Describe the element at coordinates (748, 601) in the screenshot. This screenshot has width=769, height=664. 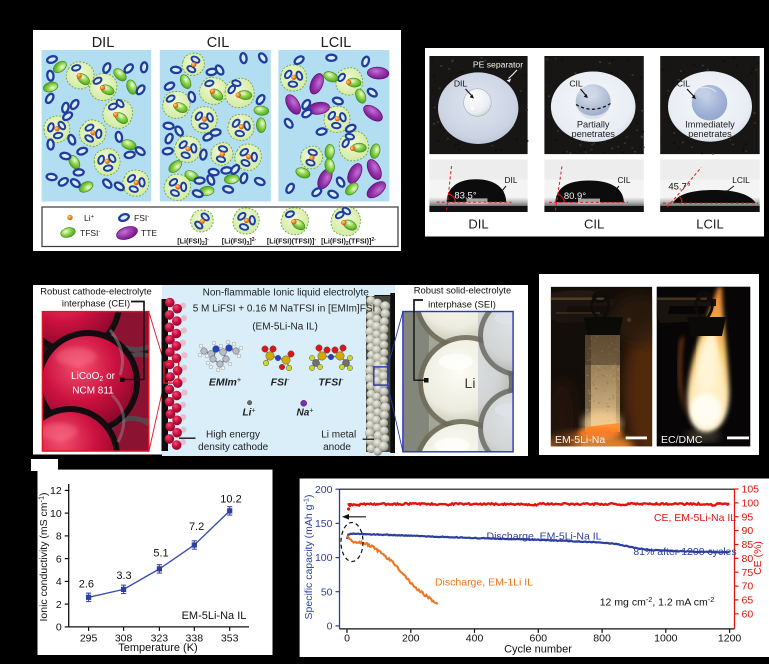
I see `svg-text: 65` at that location.